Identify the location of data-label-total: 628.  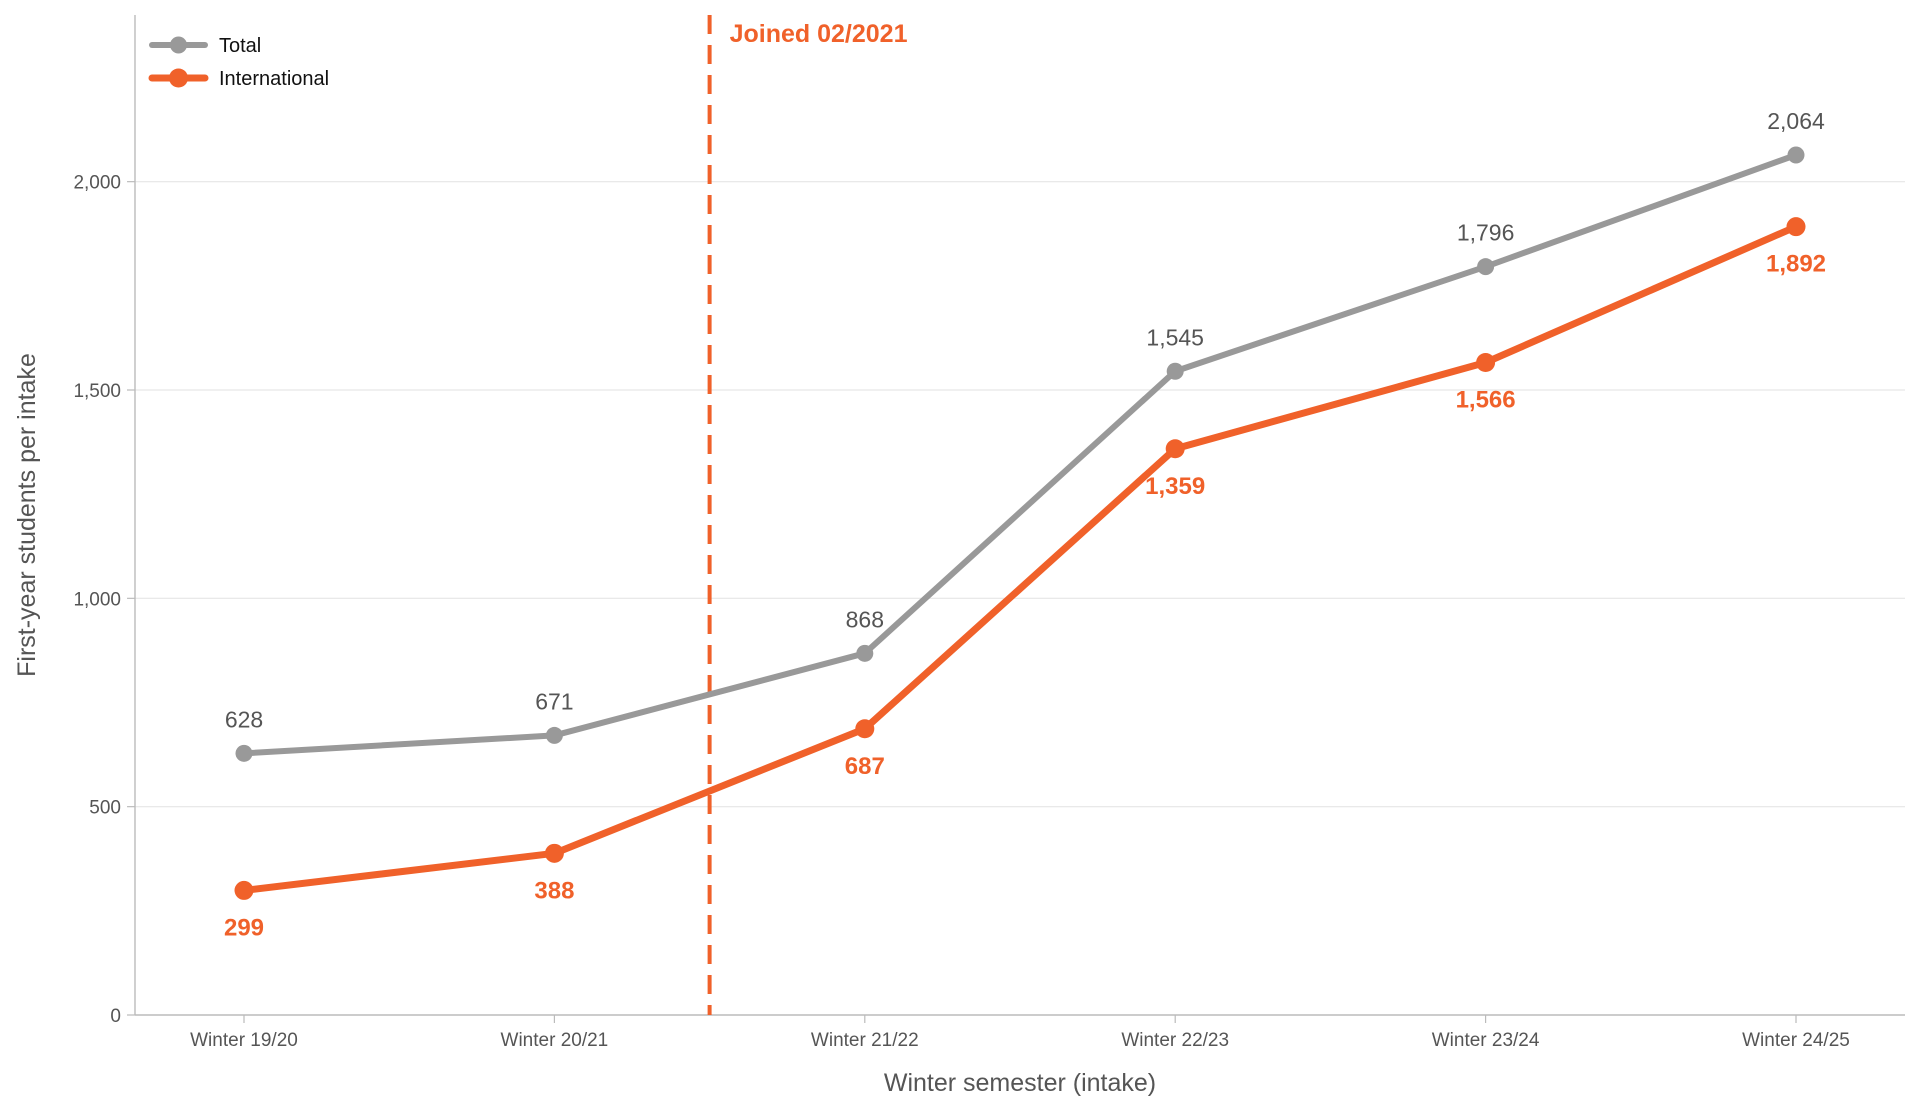
(244, 719).